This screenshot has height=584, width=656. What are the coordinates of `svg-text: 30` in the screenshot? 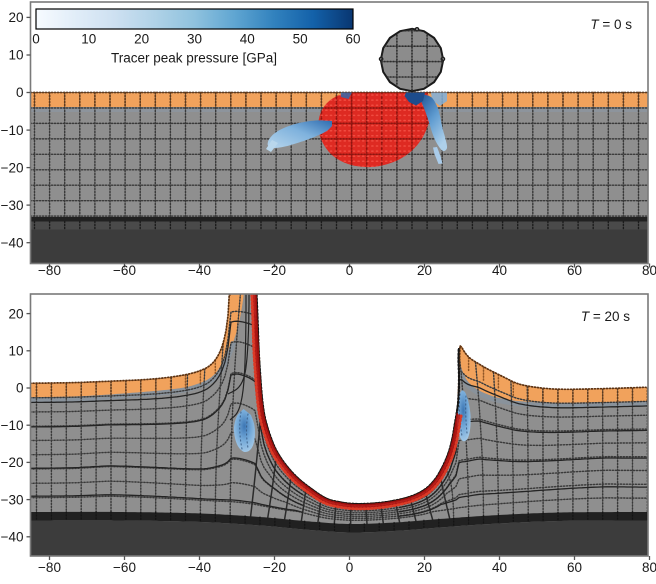 It's located at (194, 39).